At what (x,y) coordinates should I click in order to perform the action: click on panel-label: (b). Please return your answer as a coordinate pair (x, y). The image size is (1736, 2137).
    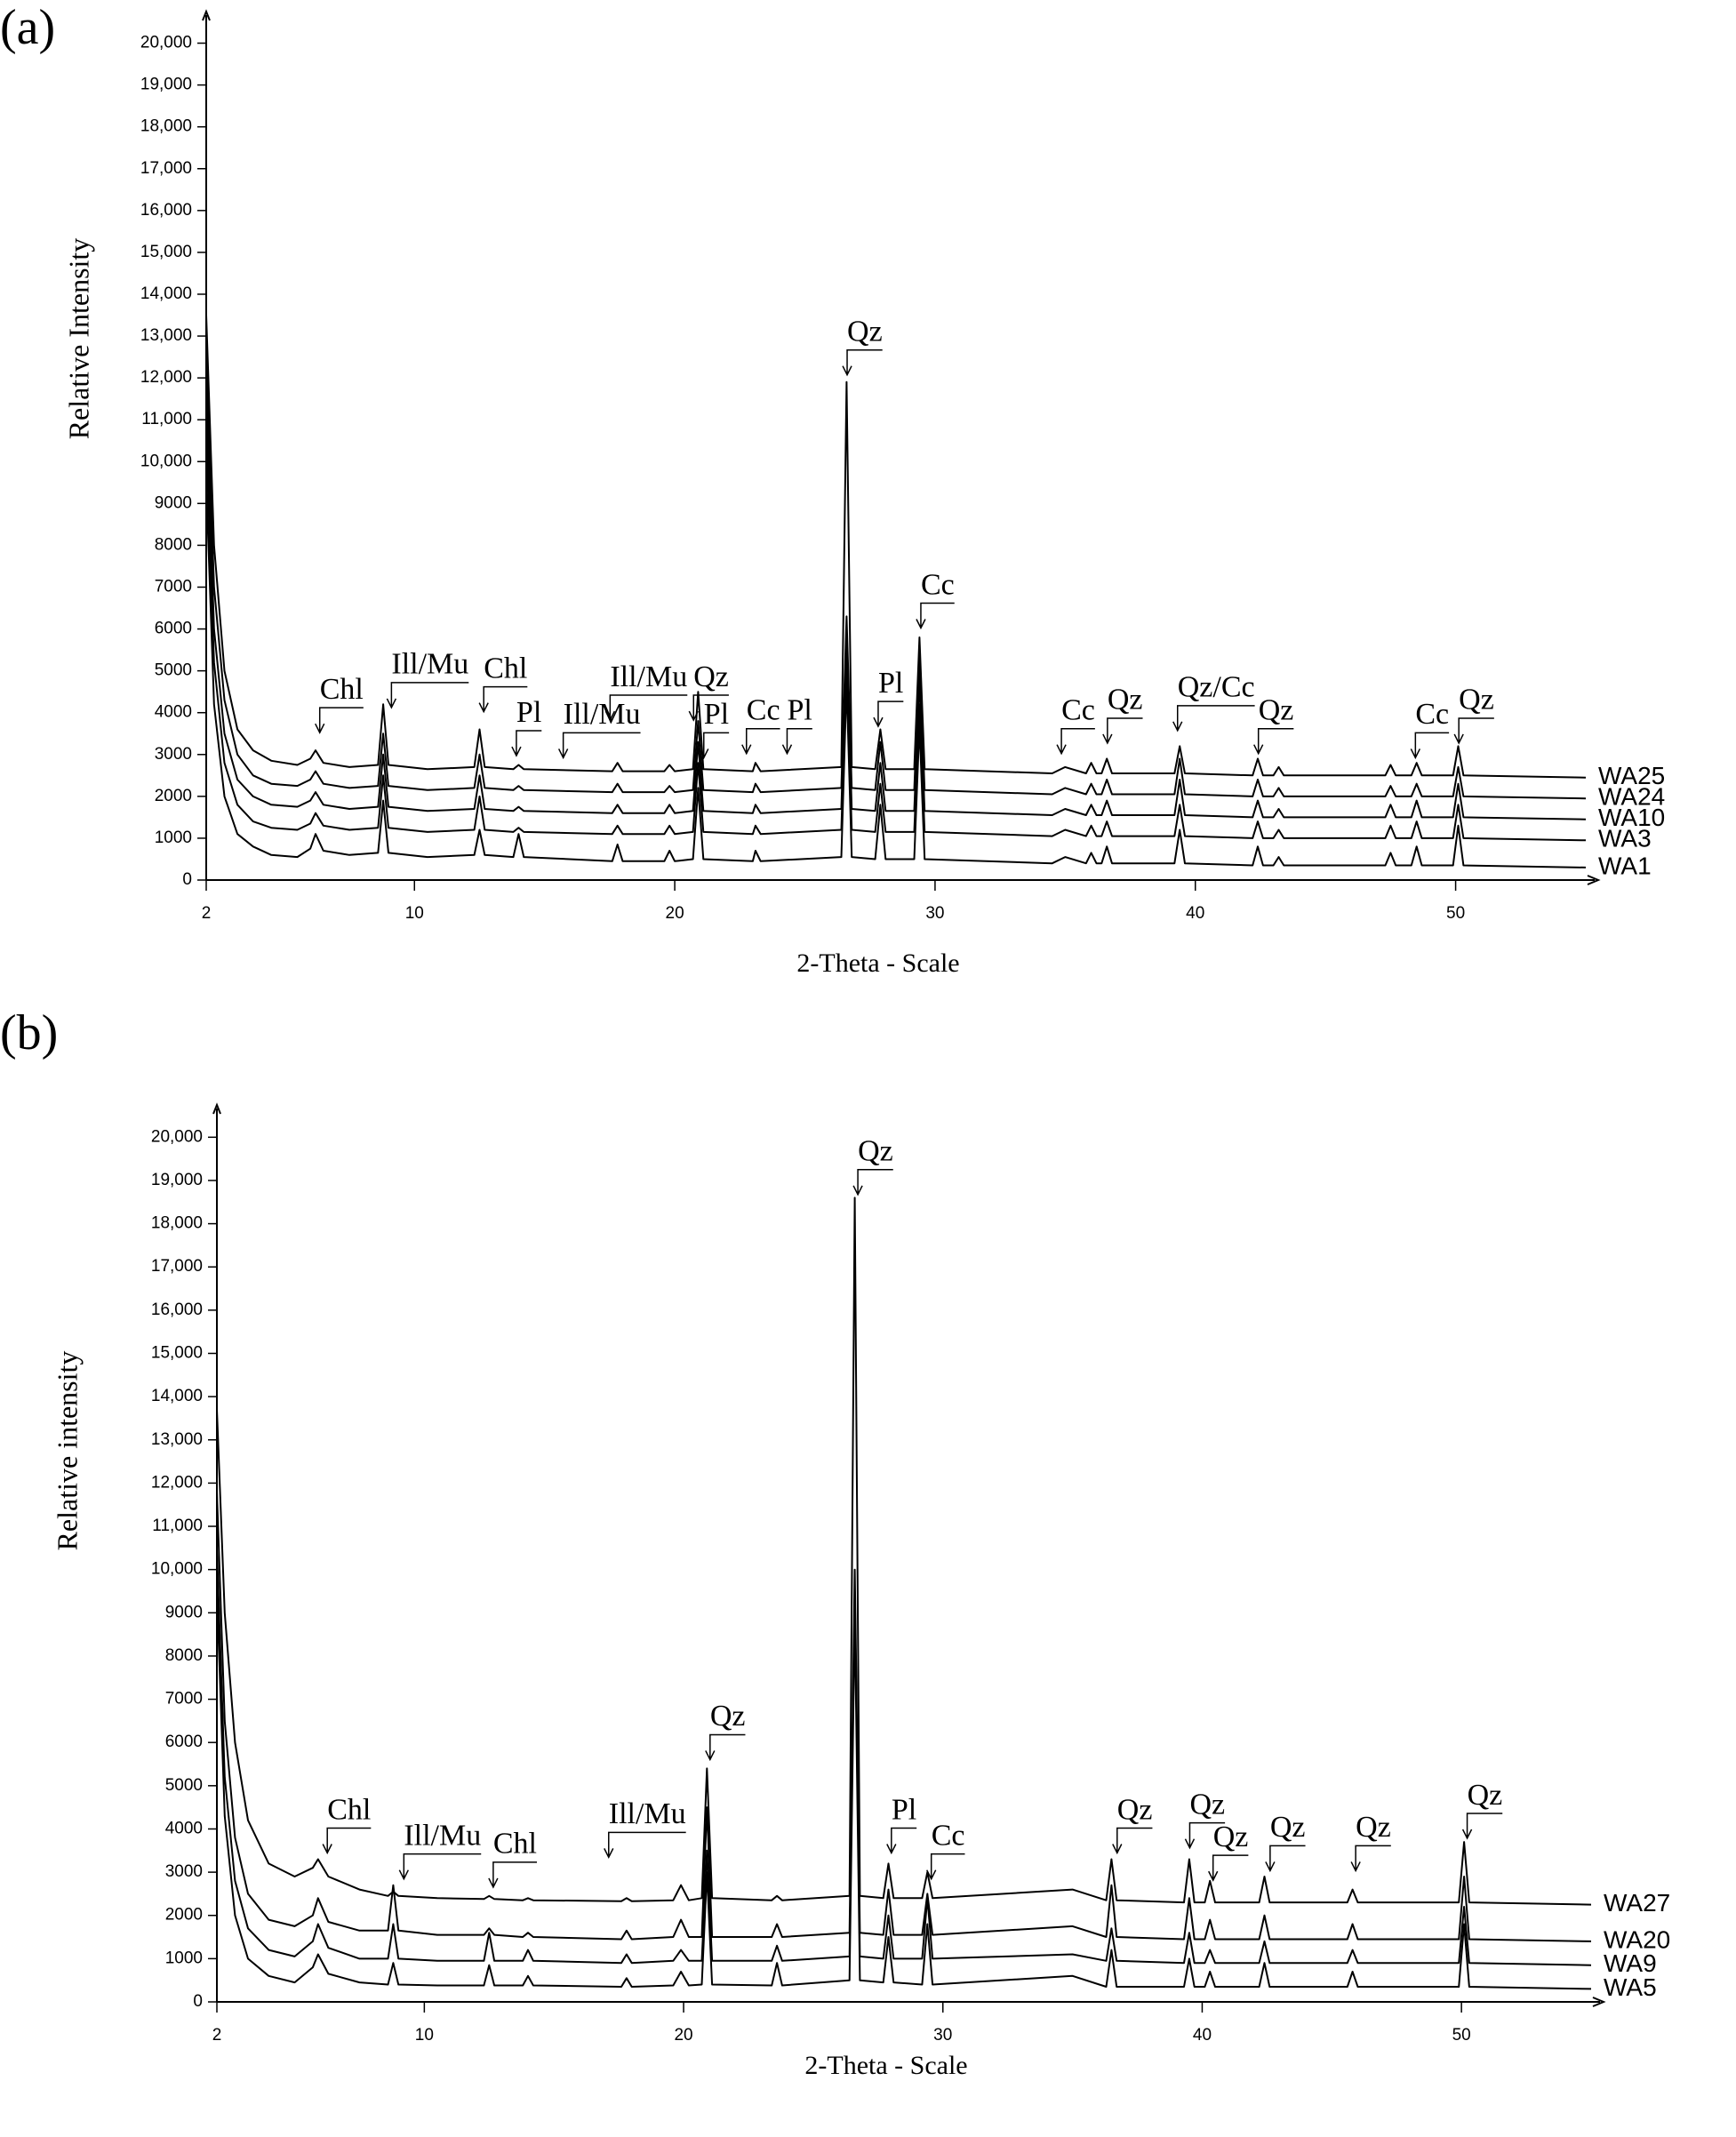
    Looking at the image, I should click on (29, 1032).